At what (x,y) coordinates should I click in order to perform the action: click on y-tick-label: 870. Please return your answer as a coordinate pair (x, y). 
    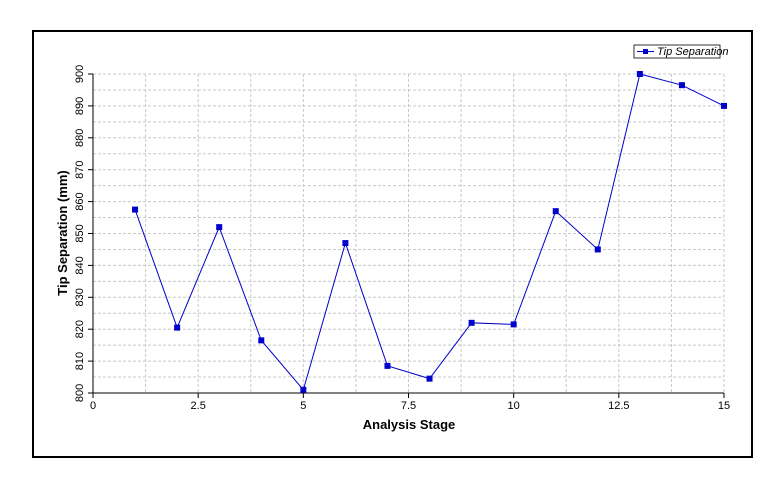
    Looking at the image, I should click on (80, 170).